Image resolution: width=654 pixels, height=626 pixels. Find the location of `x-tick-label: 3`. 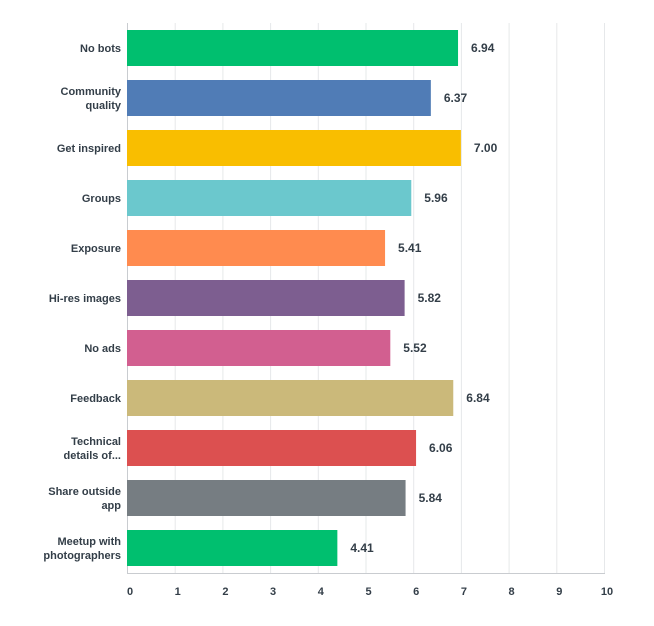

x-tick-label: 3 is located at coordinates (273, 592).